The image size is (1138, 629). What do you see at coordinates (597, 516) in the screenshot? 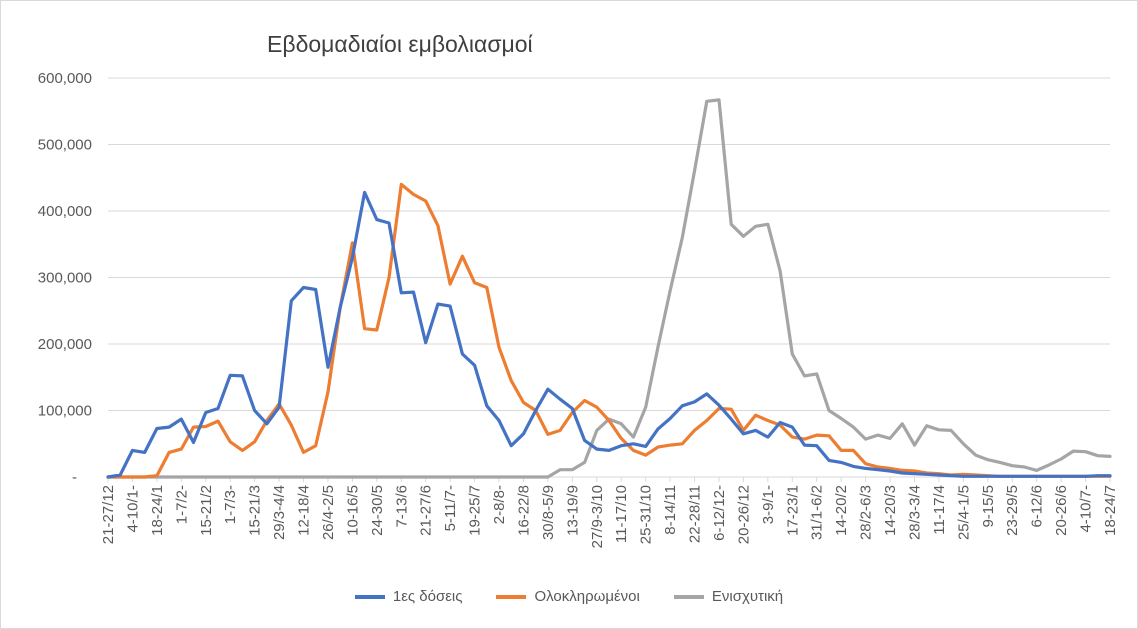
I see `x-tick-label: 27/9-3/10` at bounding box center [597, 516].